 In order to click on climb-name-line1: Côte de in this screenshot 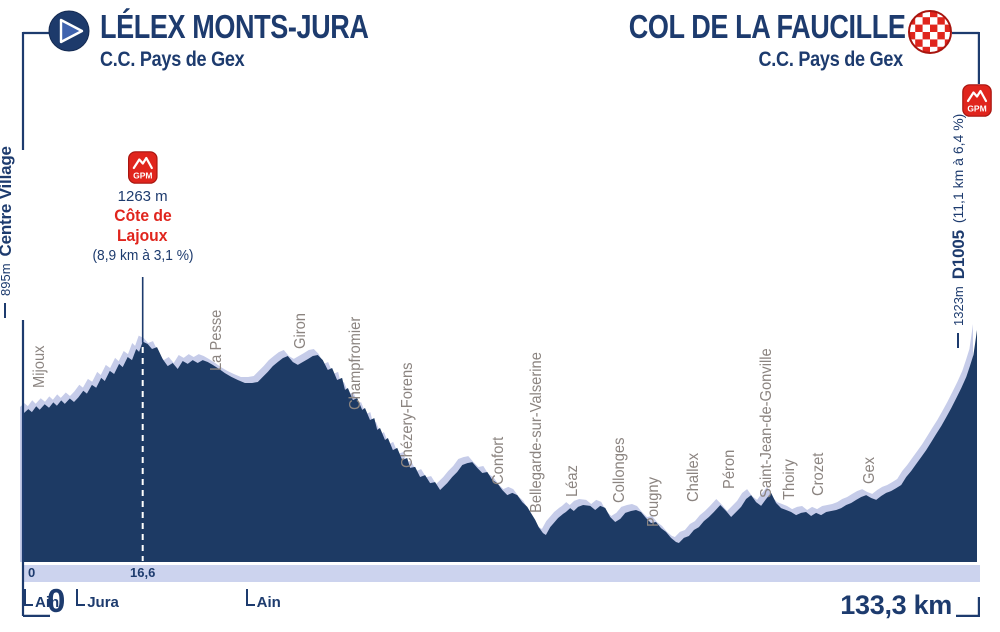, I will do `click(142, 215)`.